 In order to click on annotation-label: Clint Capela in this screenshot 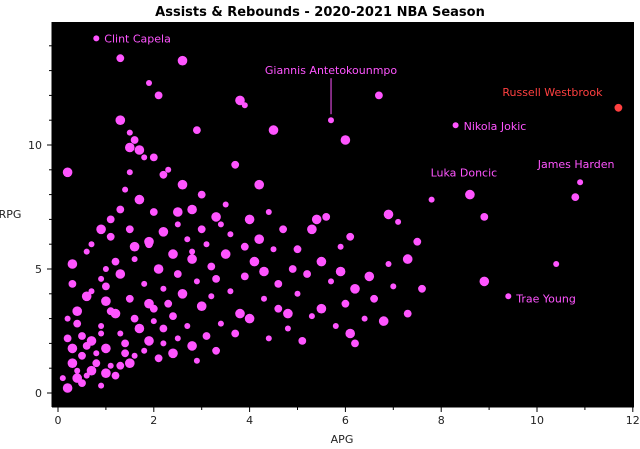, I will do `click(137, 38)`.